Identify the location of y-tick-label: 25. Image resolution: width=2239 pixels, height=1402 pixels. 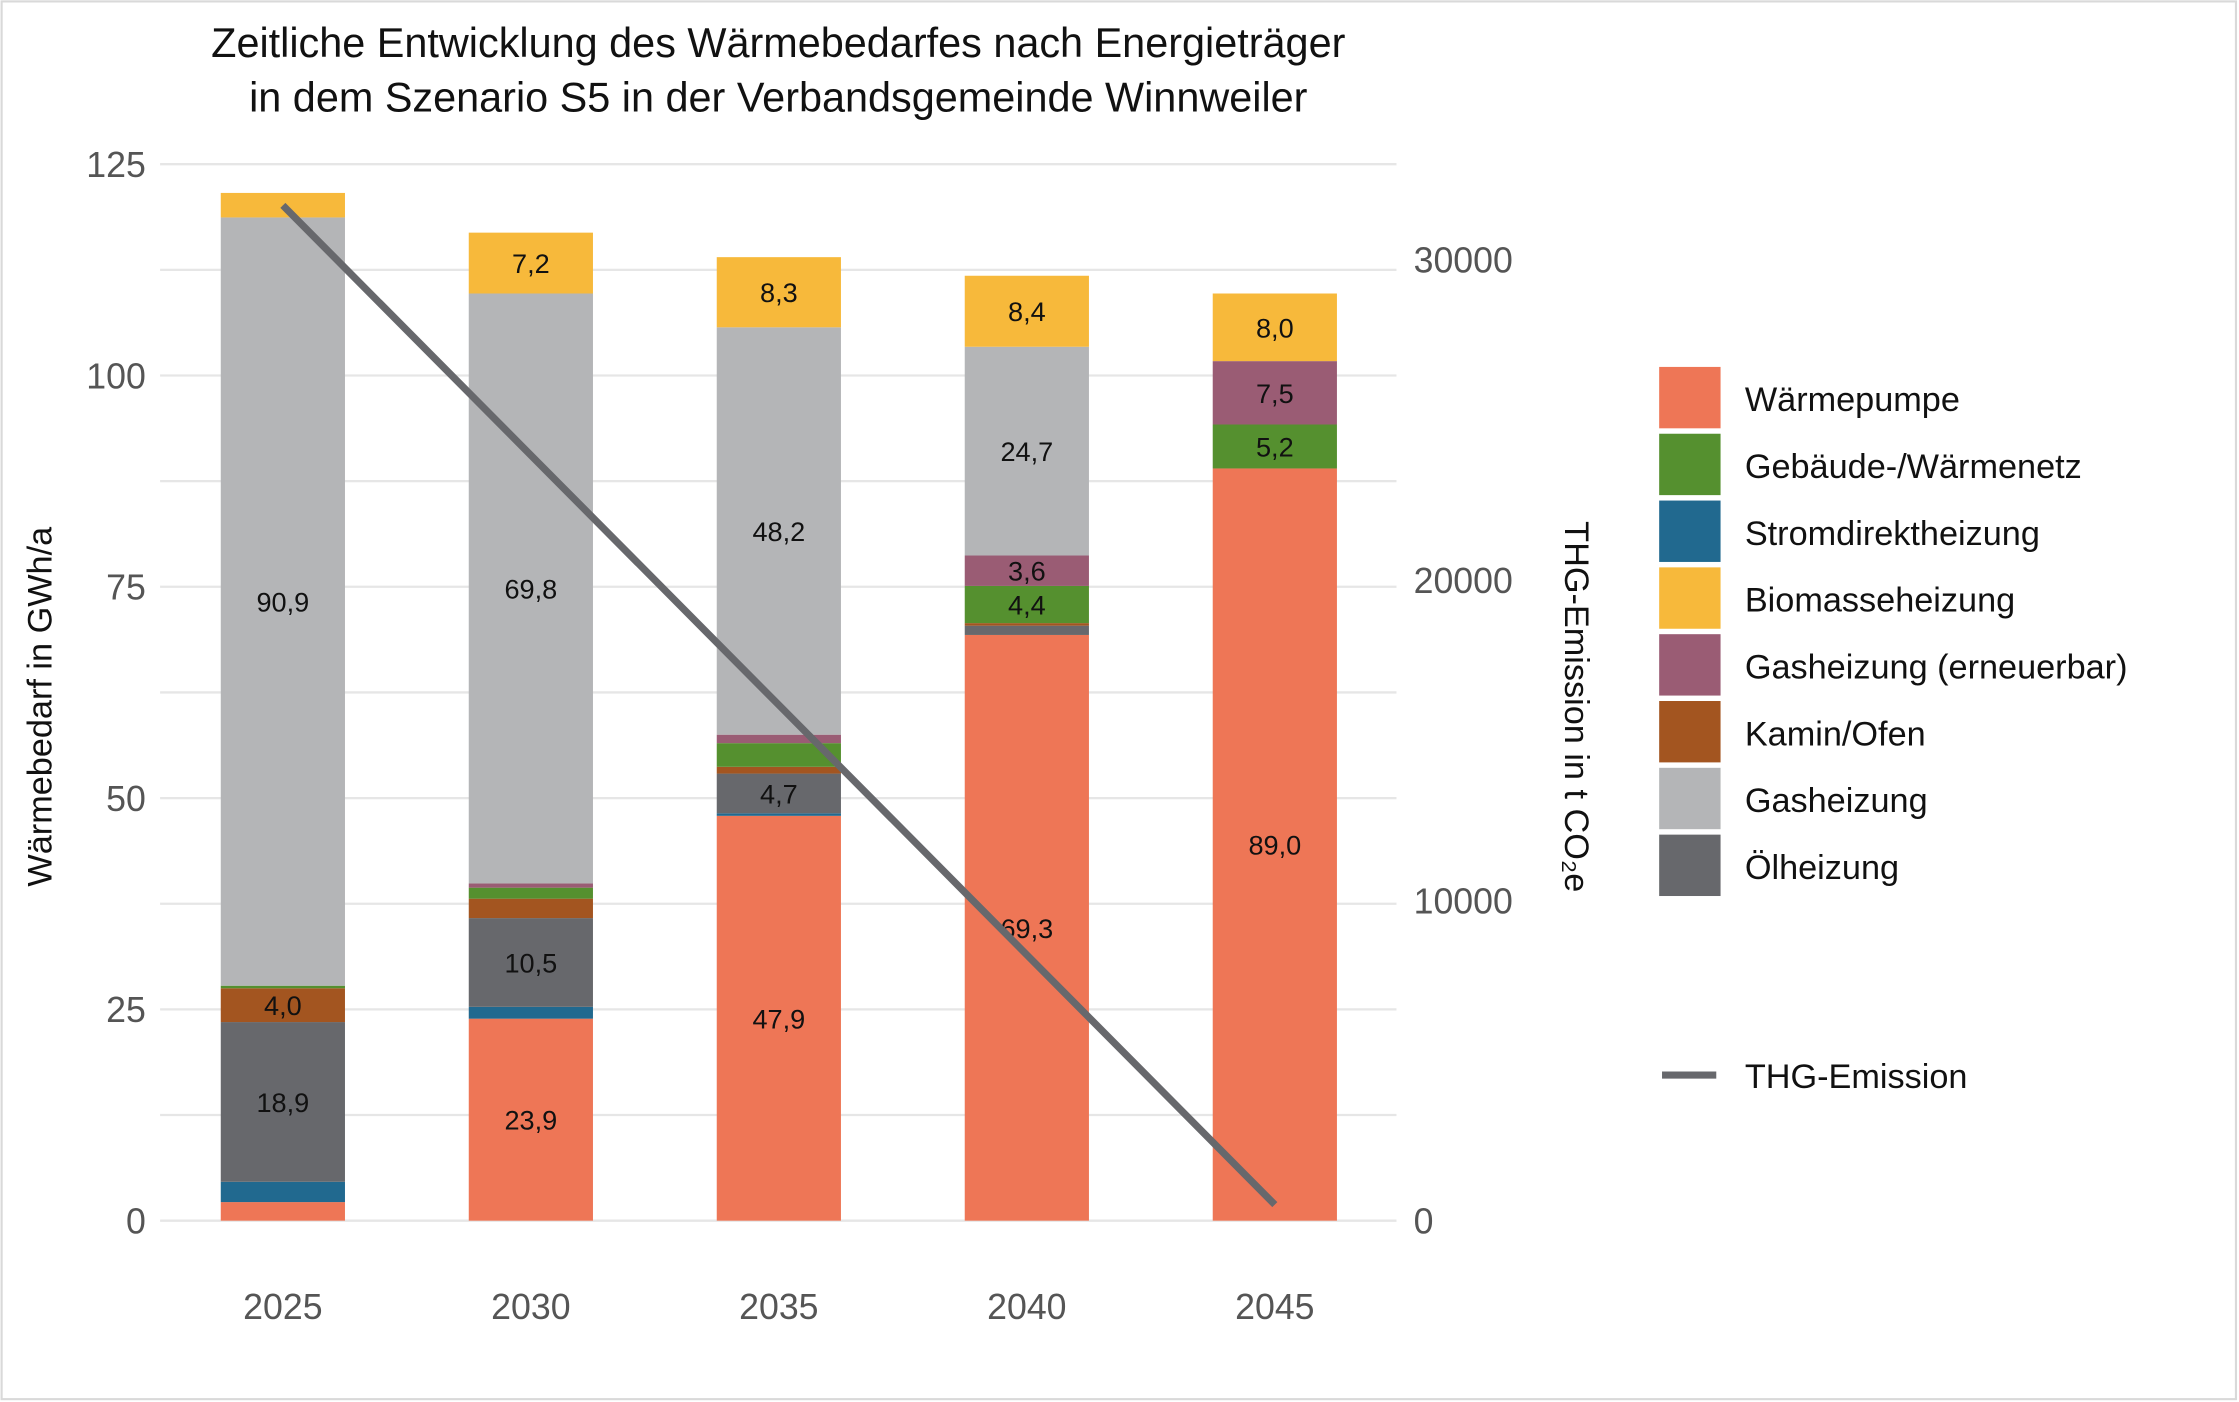
(126, 1010).